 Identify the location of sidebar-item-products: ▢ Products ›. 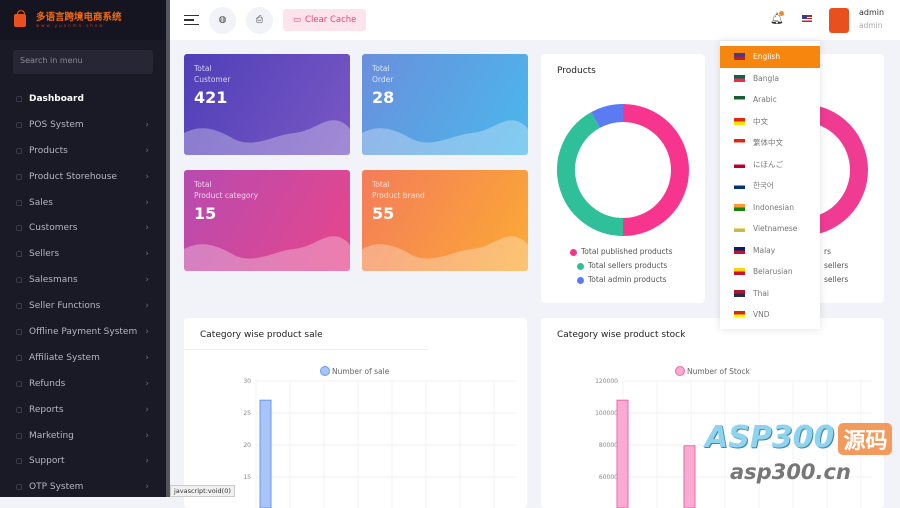
(83, 151).